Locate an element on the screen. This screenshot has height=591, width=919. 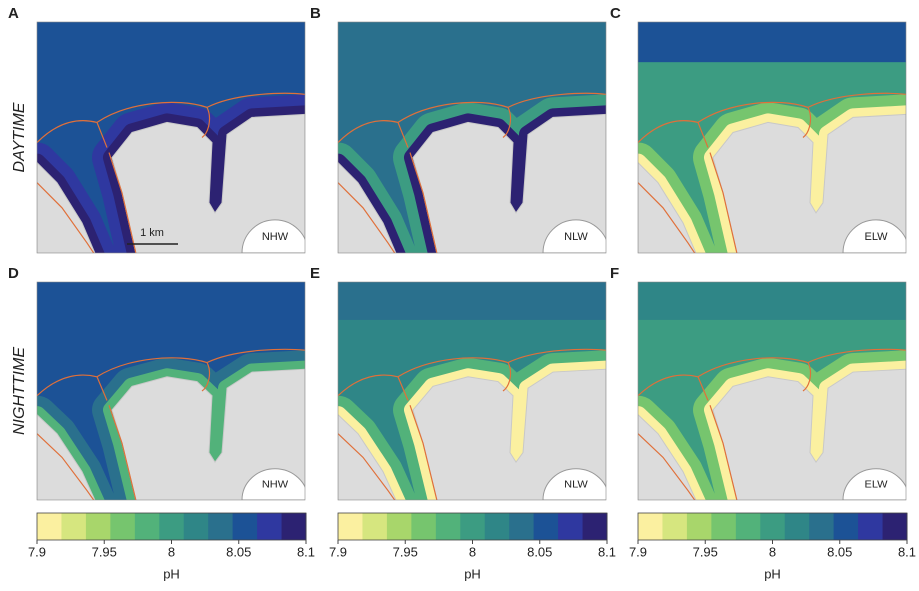
panel-label: C is located at coordinates (615, 13).